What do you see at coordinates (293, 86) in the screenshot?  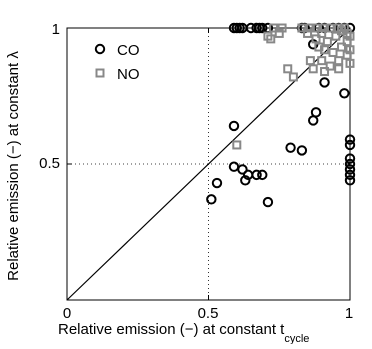 I see `no-series` at bounding box center [293, 86].